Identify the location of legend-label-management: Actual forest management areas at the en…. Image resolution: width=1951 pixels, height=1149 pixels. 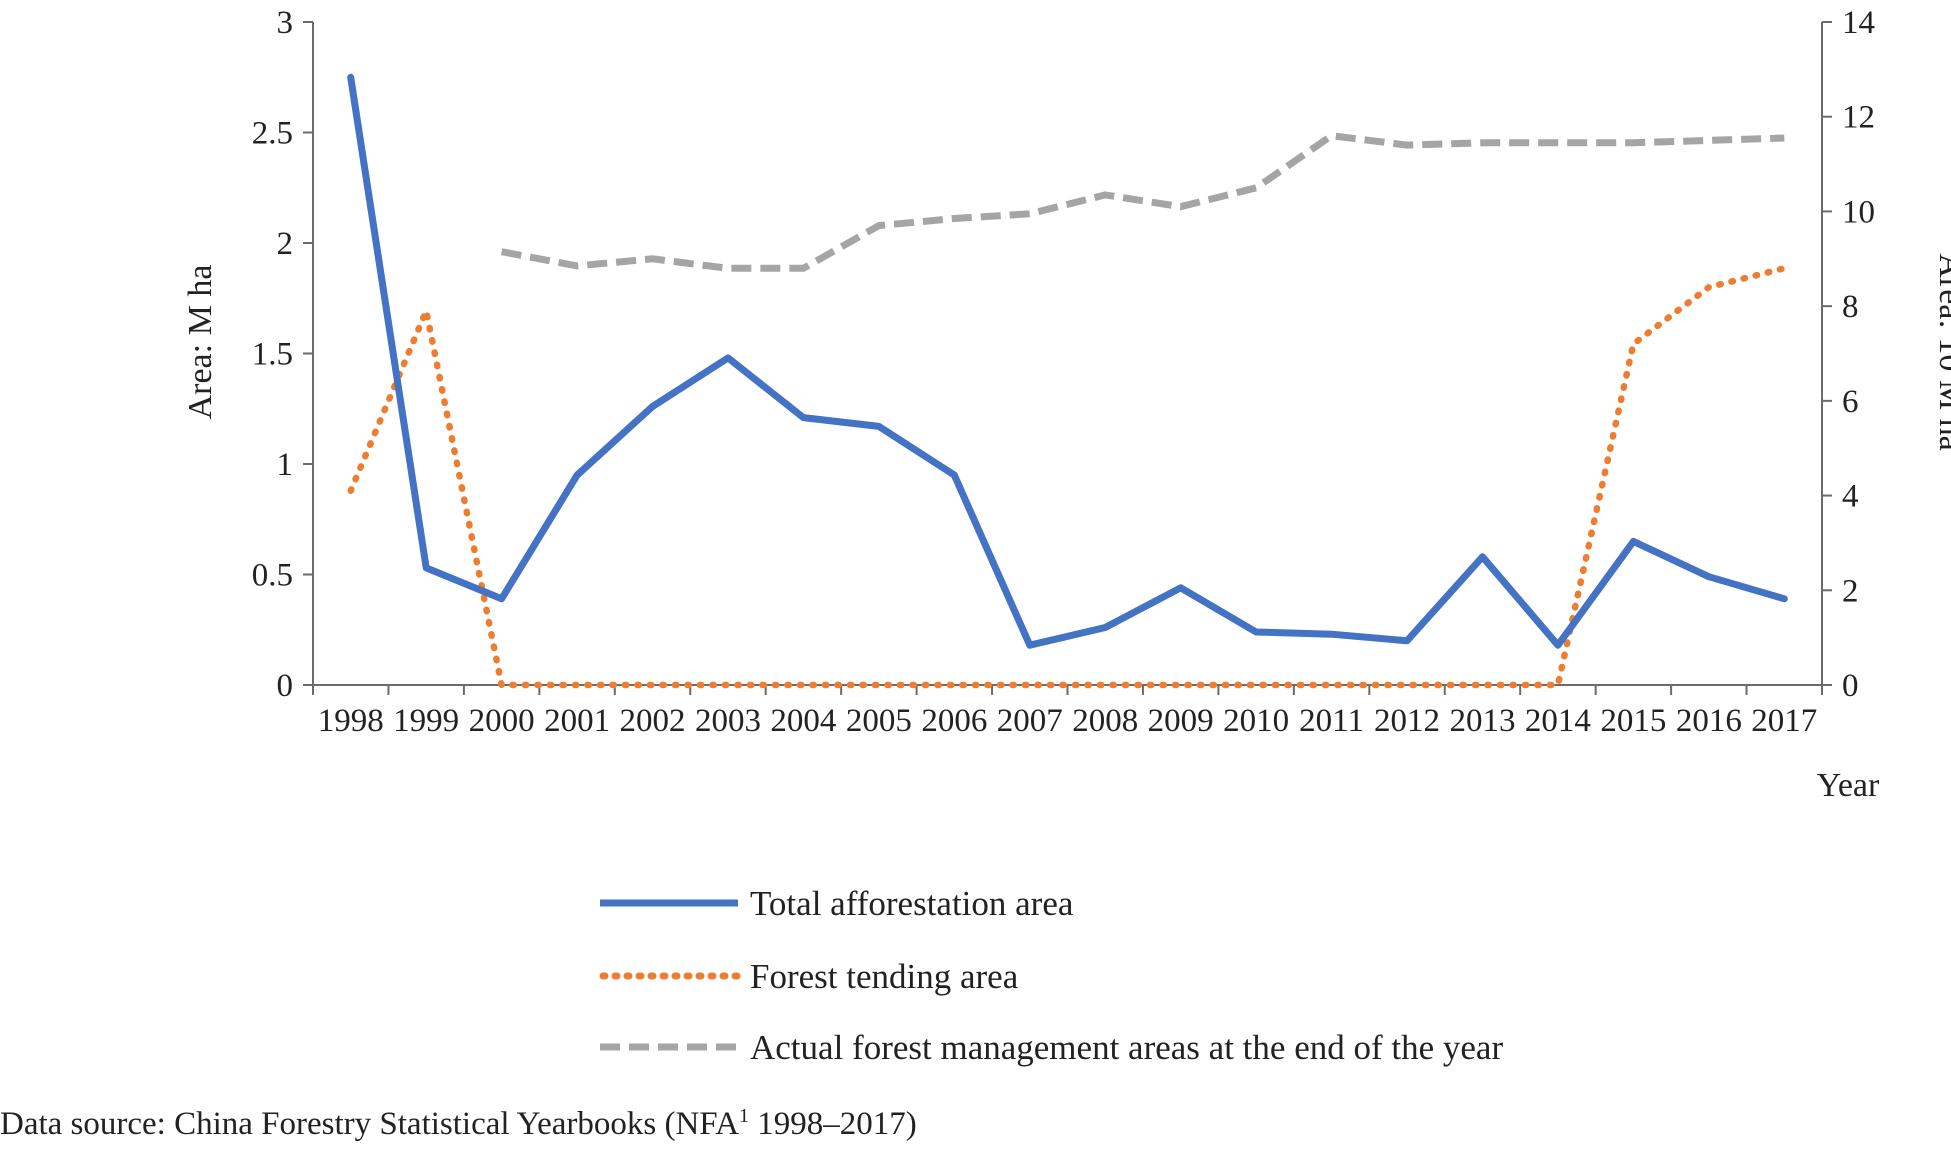
(1126, 1047).